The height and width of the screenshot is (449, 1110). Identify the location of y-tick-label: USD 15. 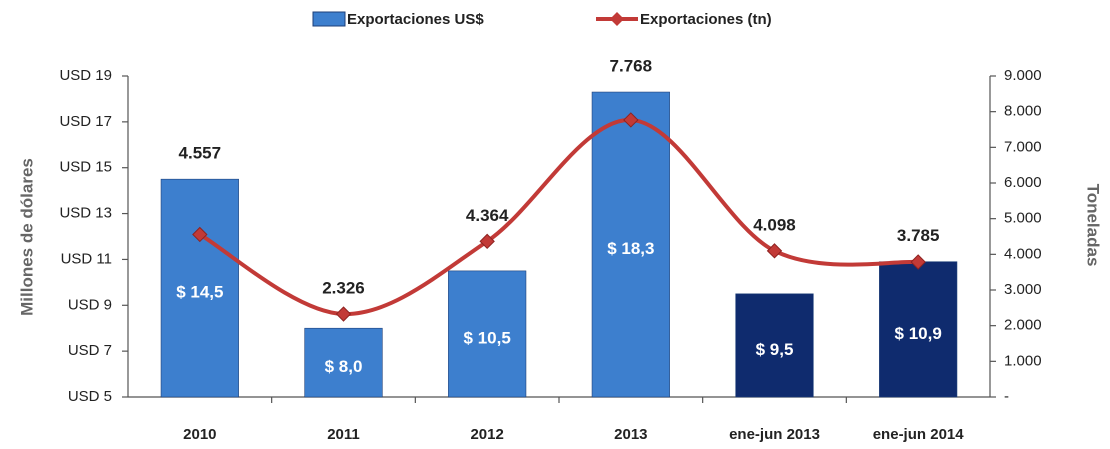
(85, 167).